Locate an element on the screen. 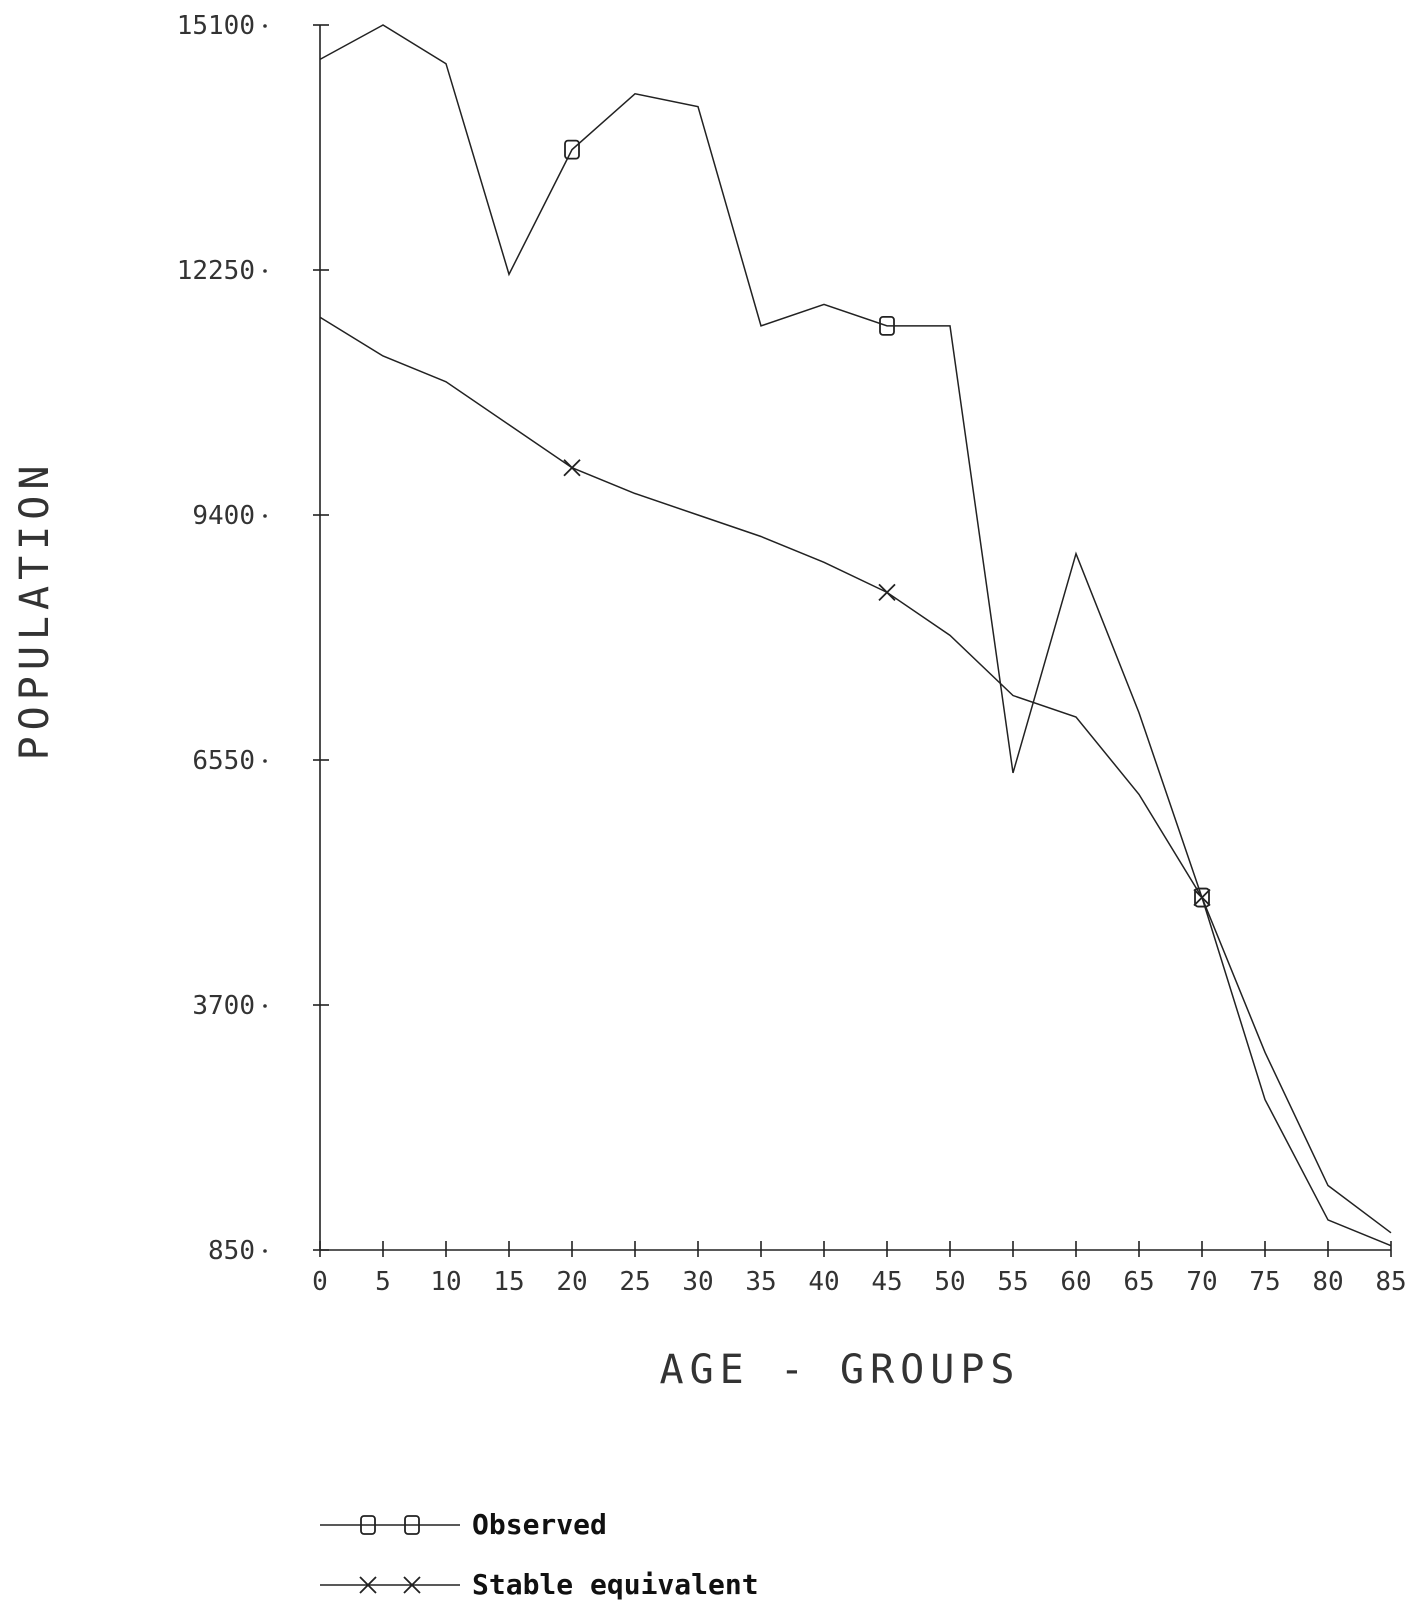 Image resolution: width=1415 pixels, height=1600 pixels. legend-label: Stable equivalent is located at coordinates (615, 1584).